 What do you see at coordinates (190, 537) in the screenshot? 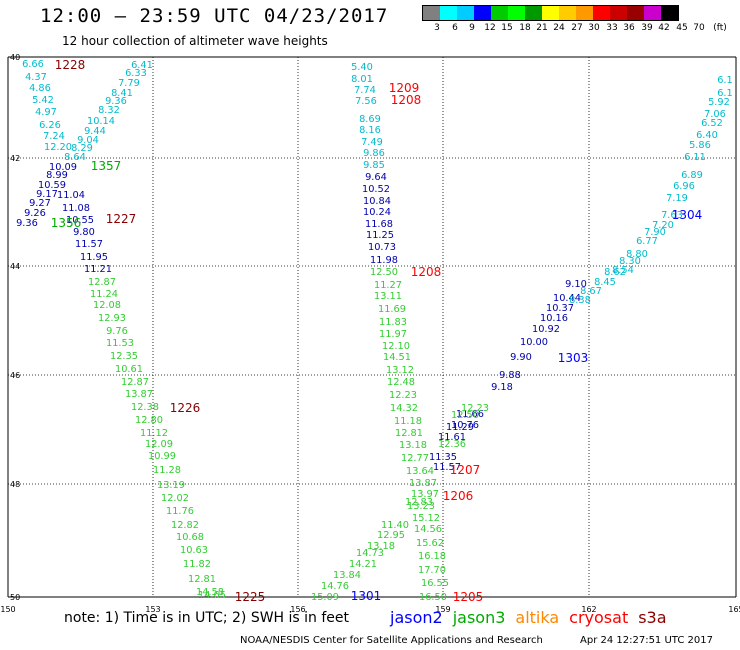
I see `wave-height-value: 10.68` at bounding box center [190, 537].